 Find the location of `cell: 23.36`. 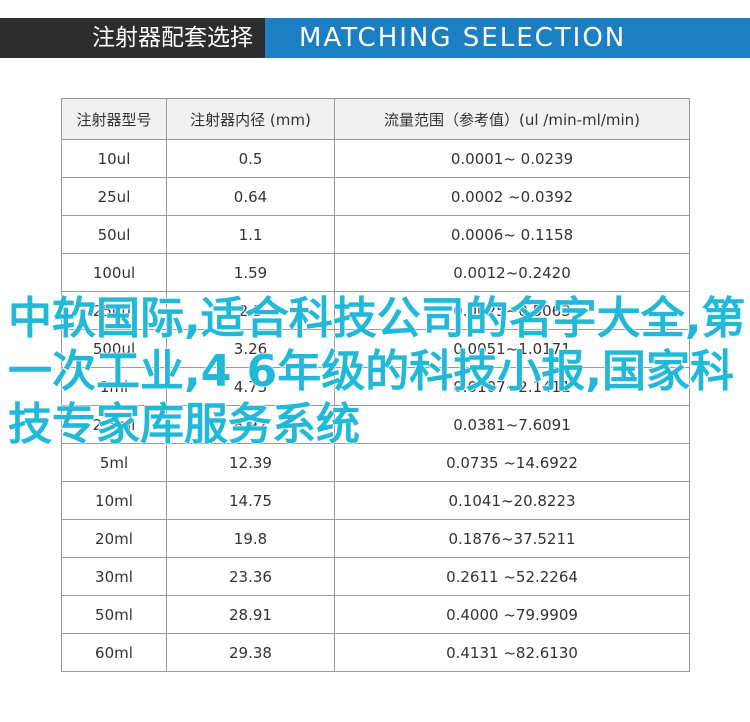

cell: 23.36 is located at coordinates (250, 576).